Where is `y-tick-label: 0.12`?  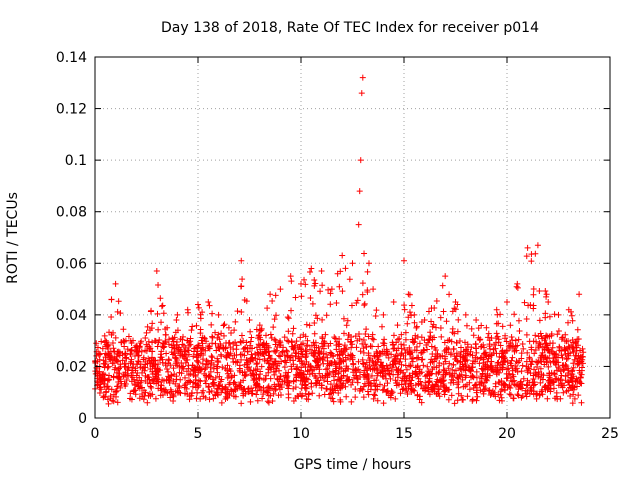
y-tick-label: 0.12 is located at coordinates (71, 110).